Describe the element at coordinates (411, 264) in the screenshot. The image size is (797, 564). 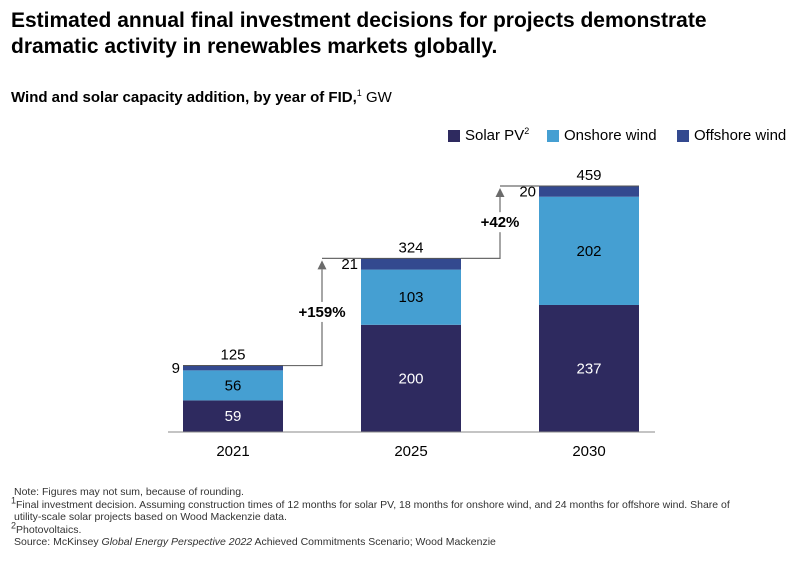
I see `bar-offshore-wind-2025` at that location.